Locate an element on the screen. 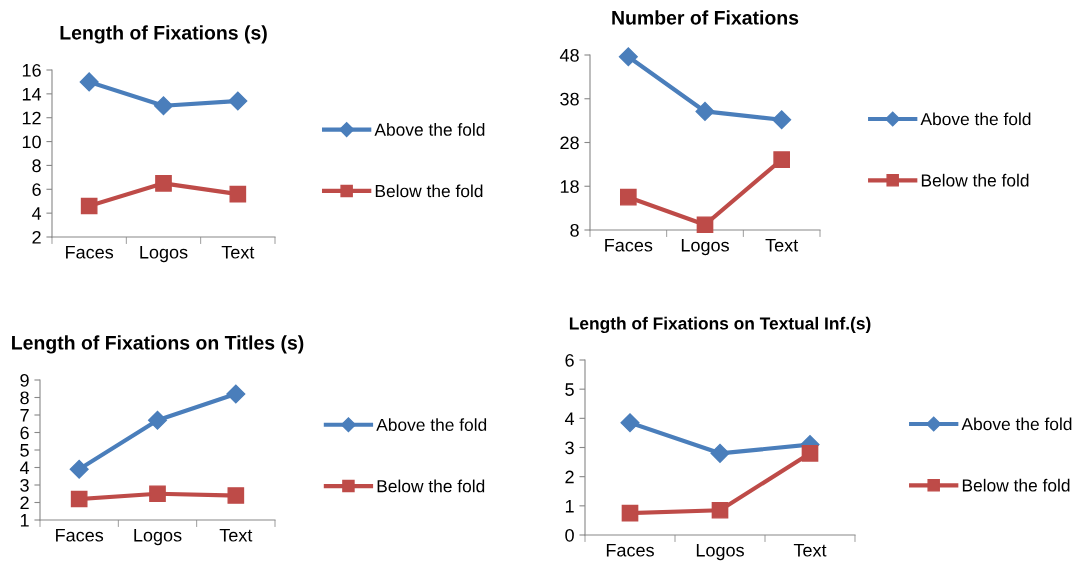  chart-title: Length of Fixations (s) is located at coordinates (163, 34).